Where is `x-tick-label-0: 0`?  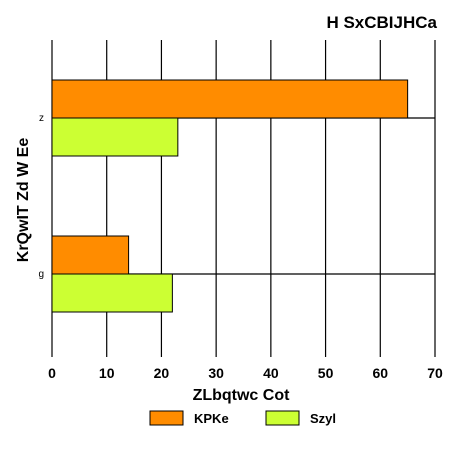 x-tick-label-0: 0 is located at coordinates (52, 373).